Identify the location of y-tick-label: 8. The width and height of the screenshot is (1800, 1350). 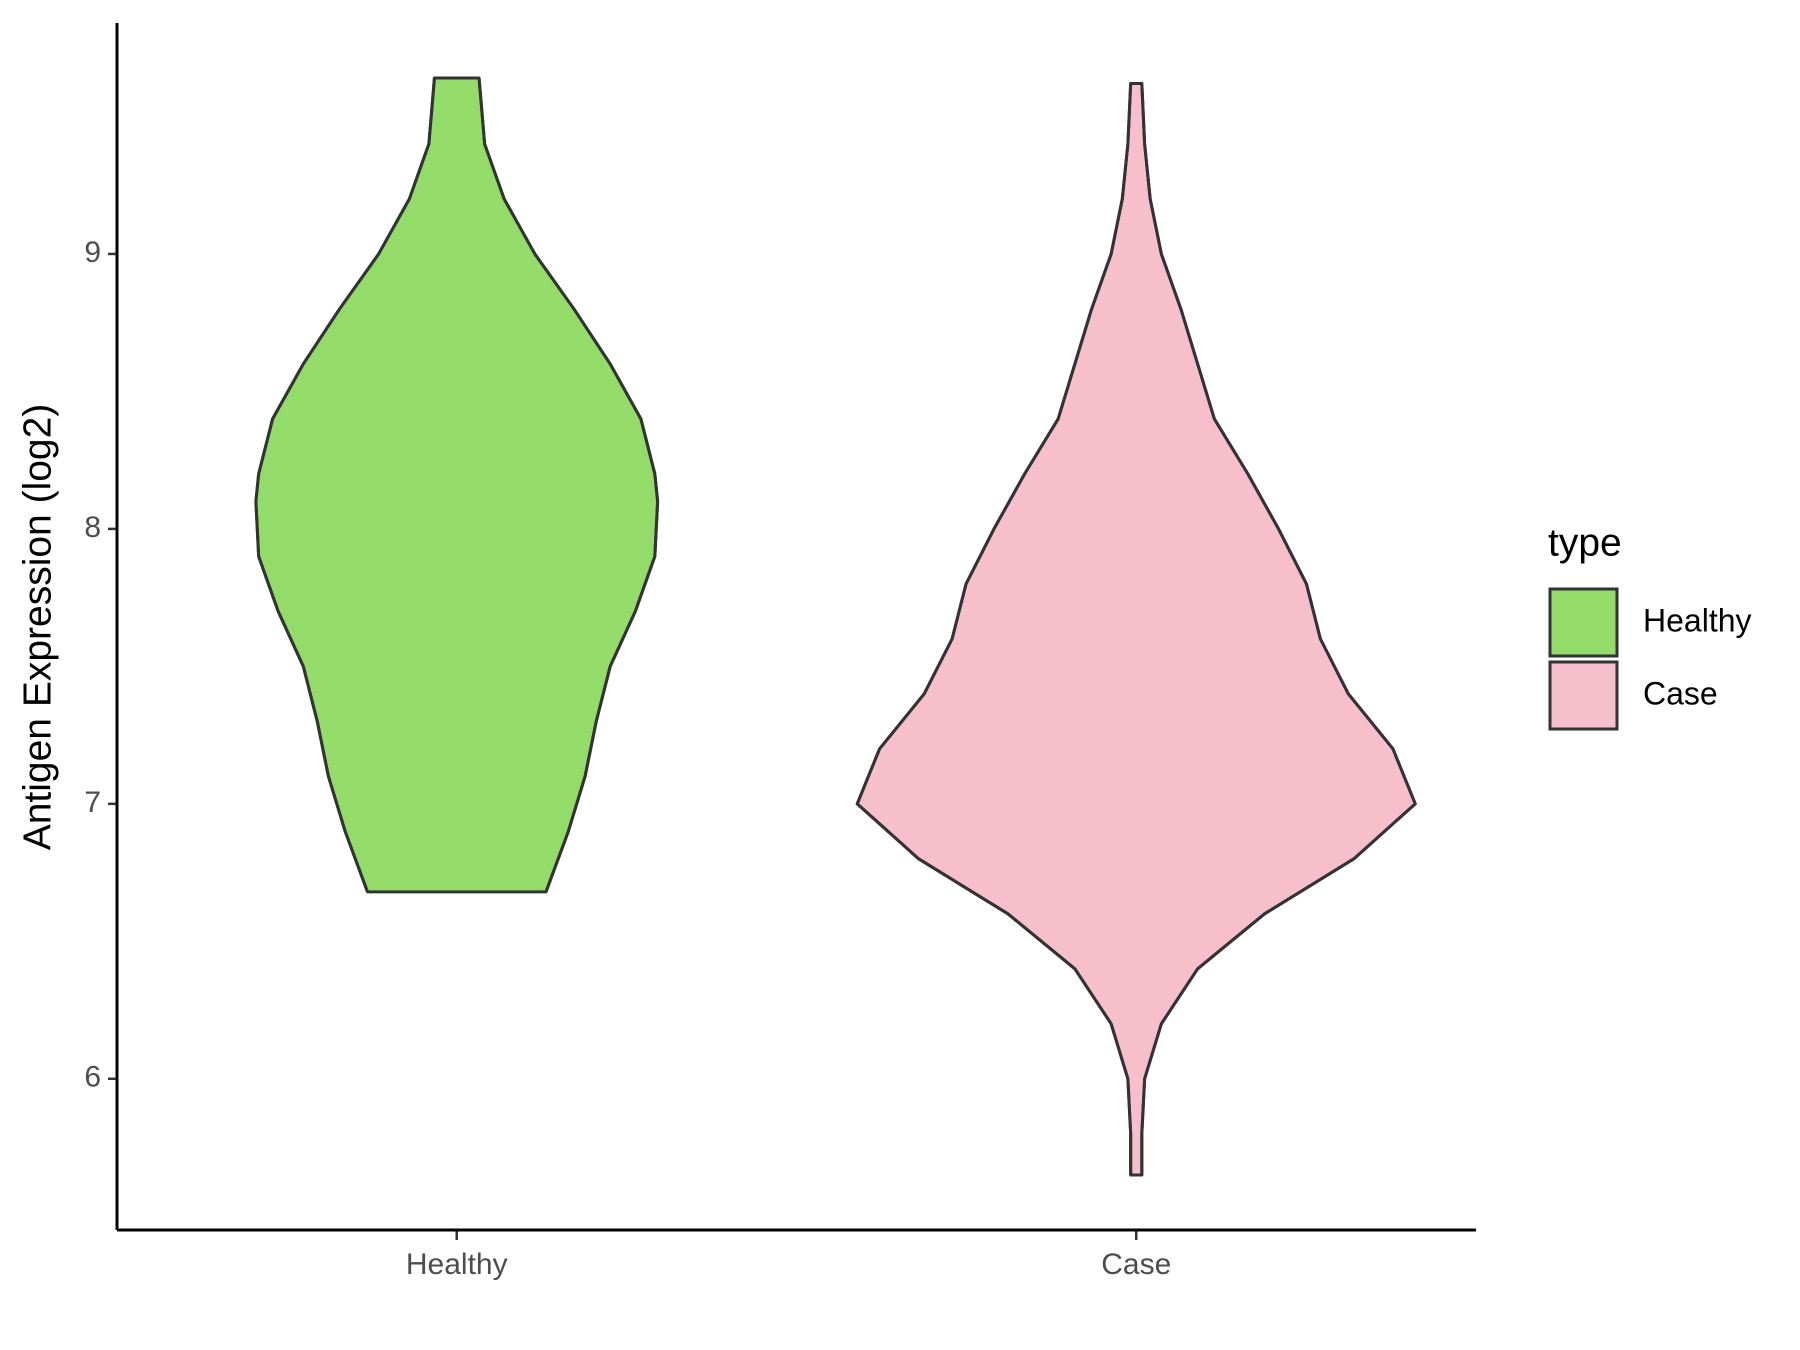
(92, 527).